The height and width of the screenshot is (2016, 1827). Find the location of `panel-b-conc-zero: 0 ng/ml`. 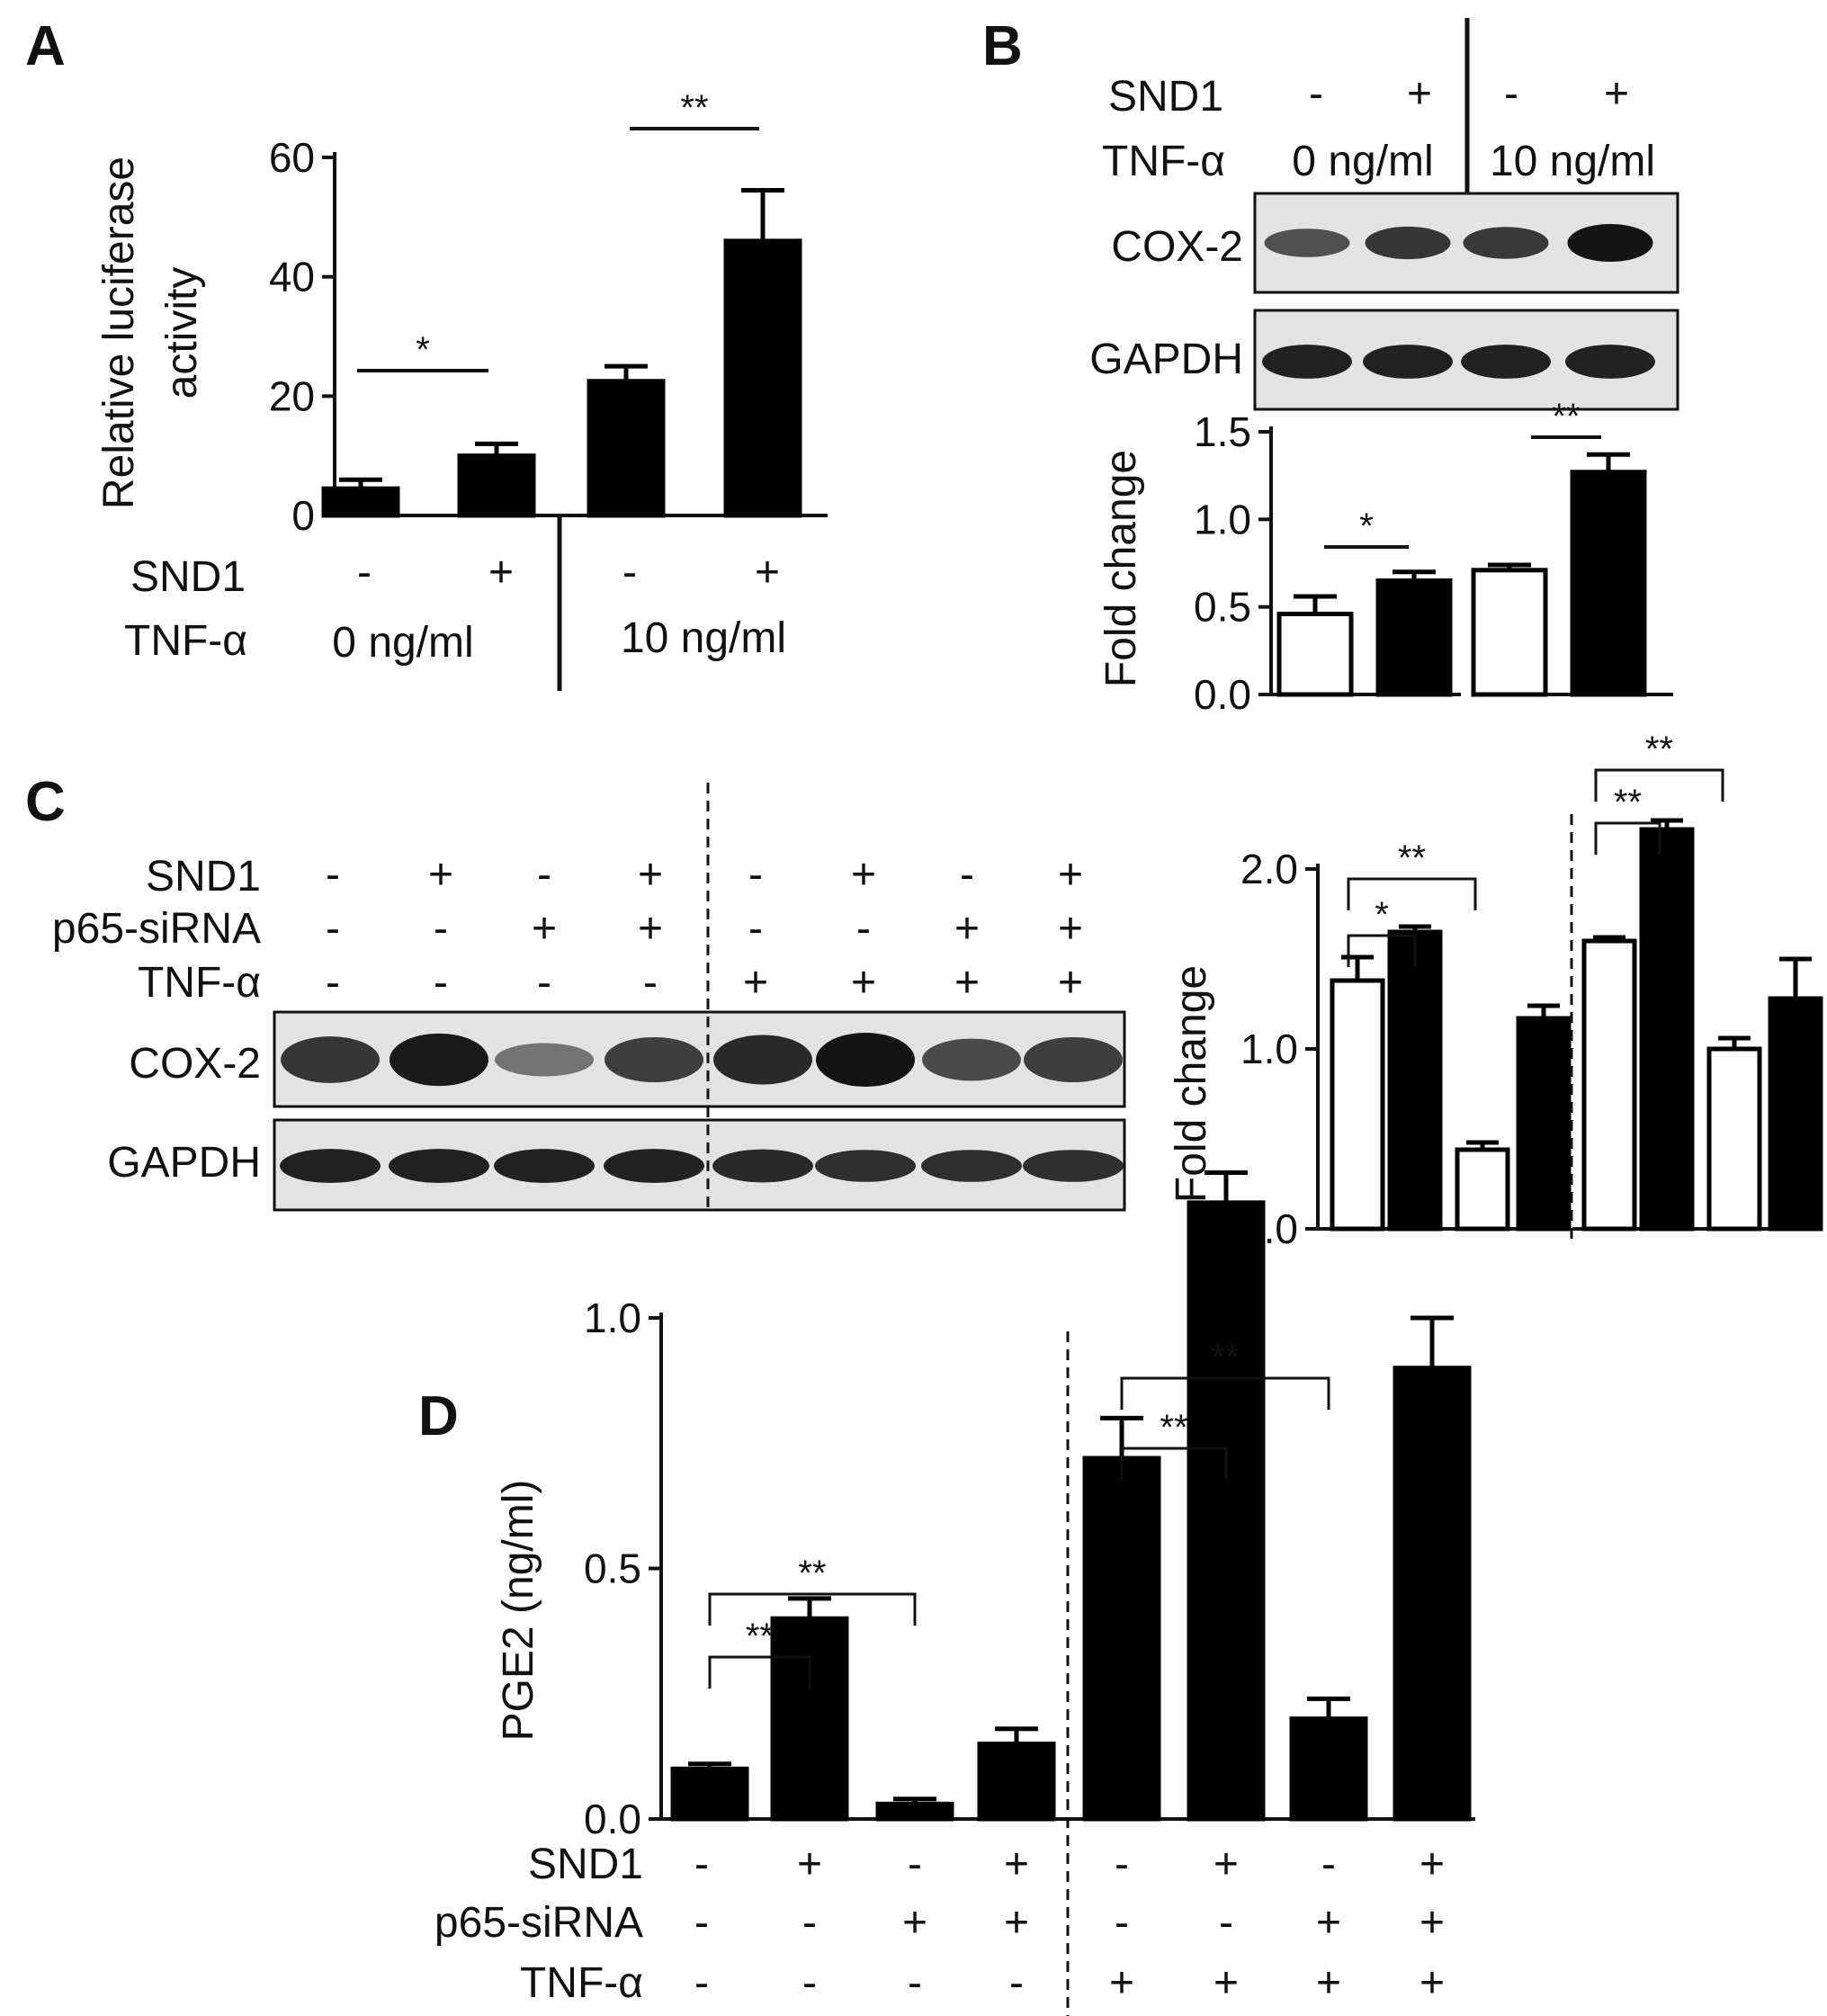

panel-b-conc-zero: 0 ng/ml is located at coordinates (1362, 161).